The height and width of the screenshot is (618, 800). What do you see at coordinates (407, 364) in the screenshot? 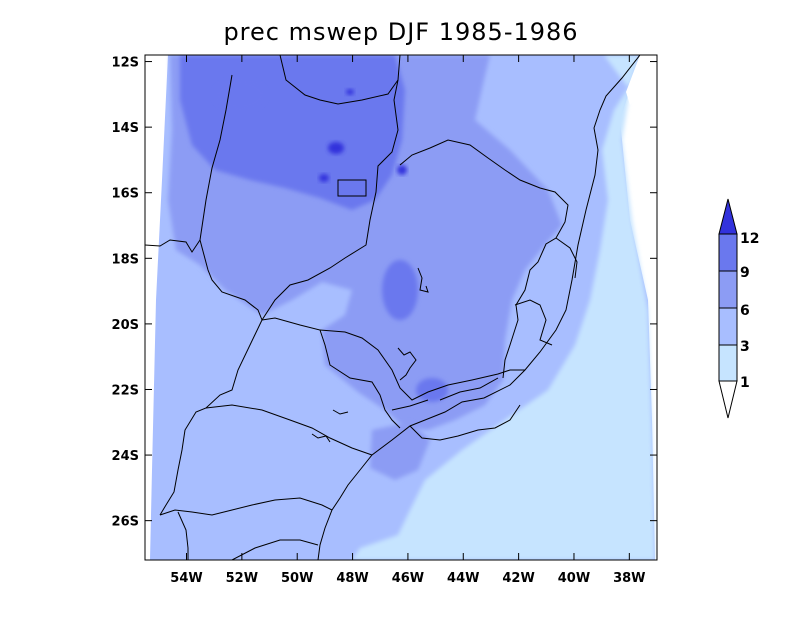
I see `reservoir-furnas` at bounding box center [407, 364].